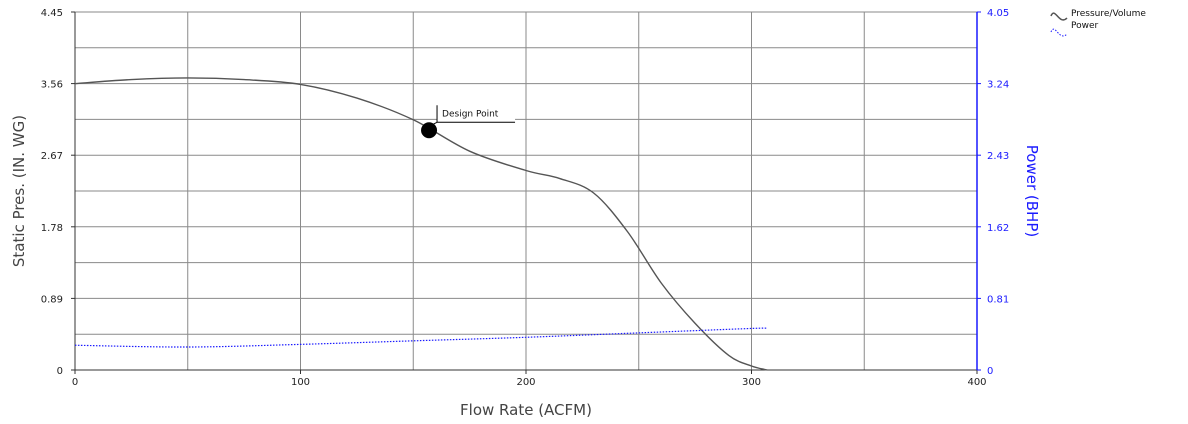  Describe the element at coordinates (1085, 26) in the screenshot. I see `legend-label-power: Power` at that location.